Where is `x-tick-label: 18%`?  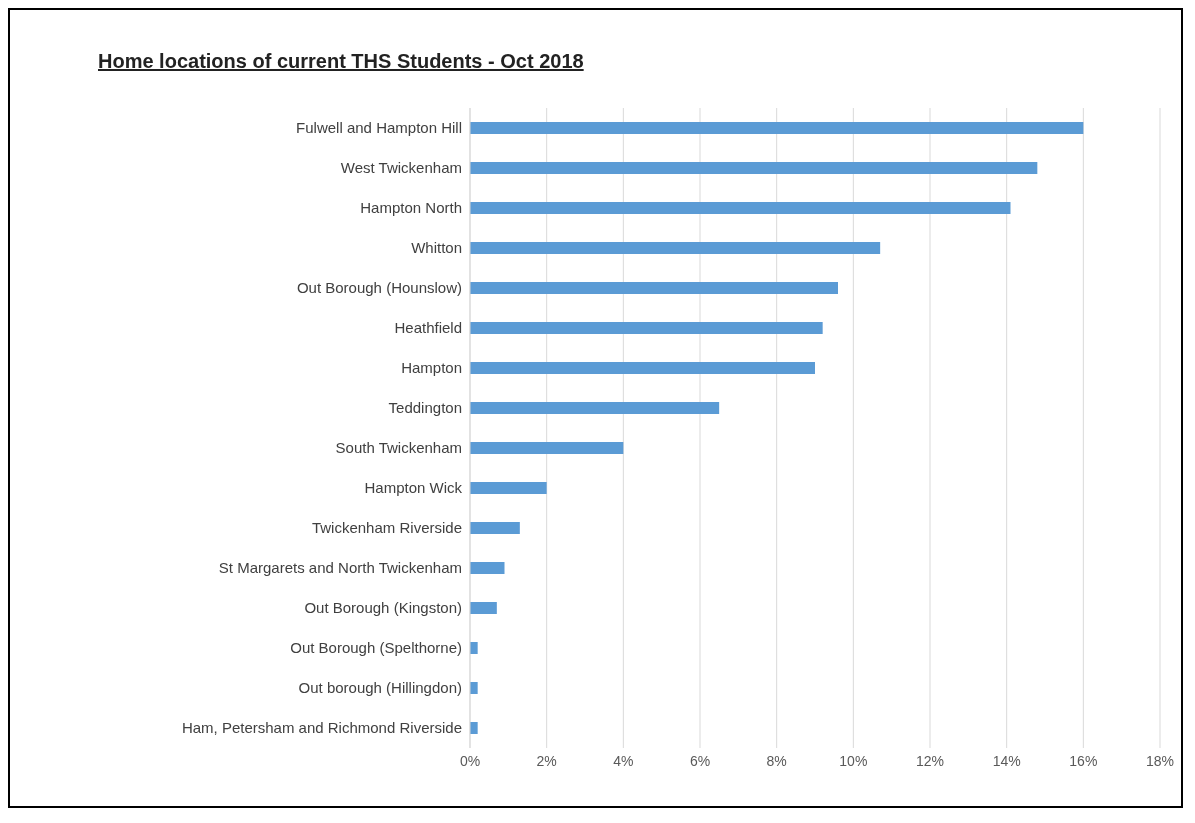 x-tick-label: 18% is located at coordinates (1160, 760).